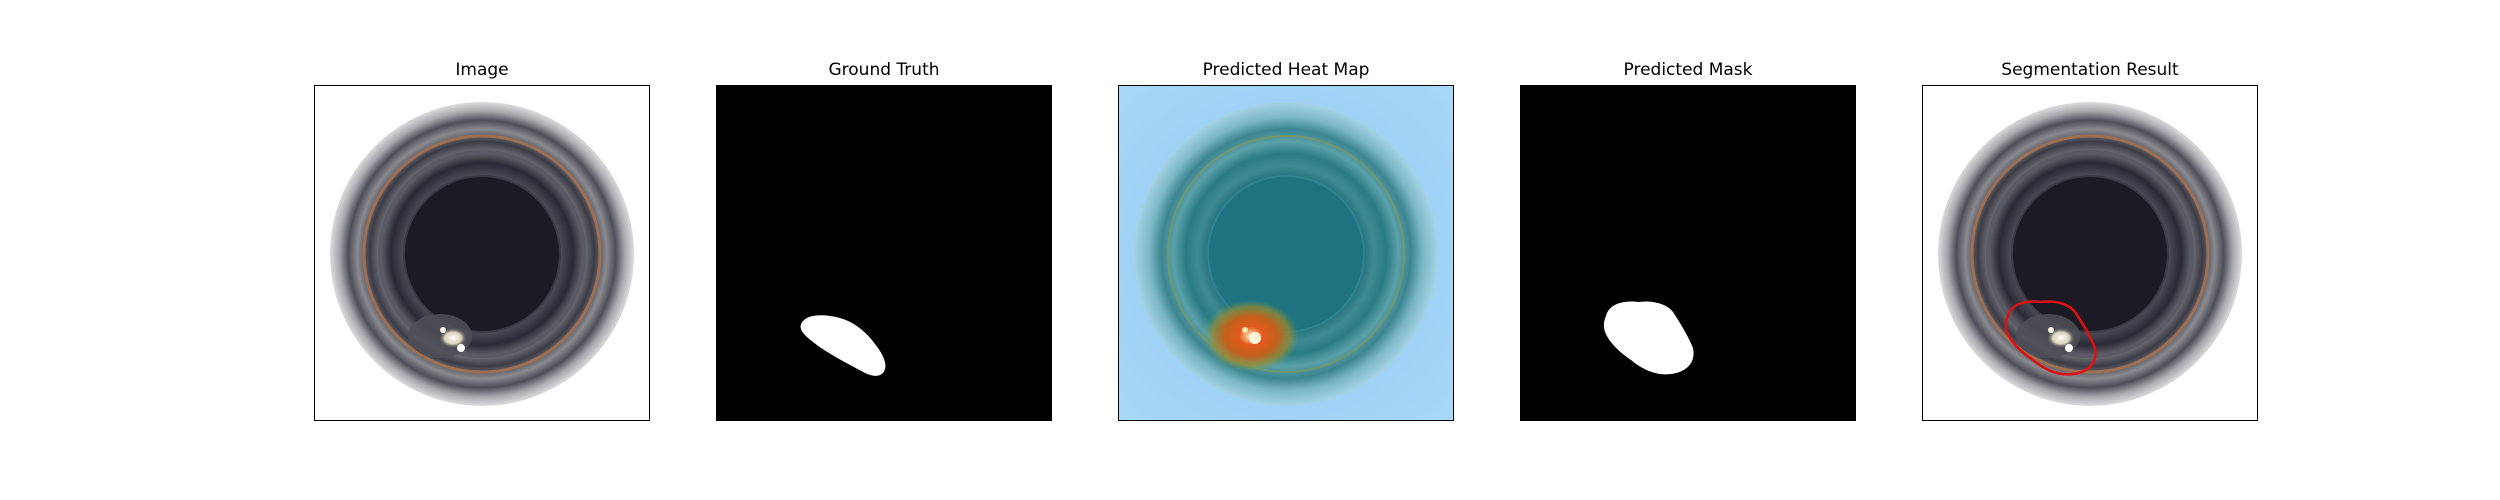 Image resolution: width=2500 pixels, height=500 pixels. I want to click on panel-title-ground-truth: Ground Truth, so click(884, 70).